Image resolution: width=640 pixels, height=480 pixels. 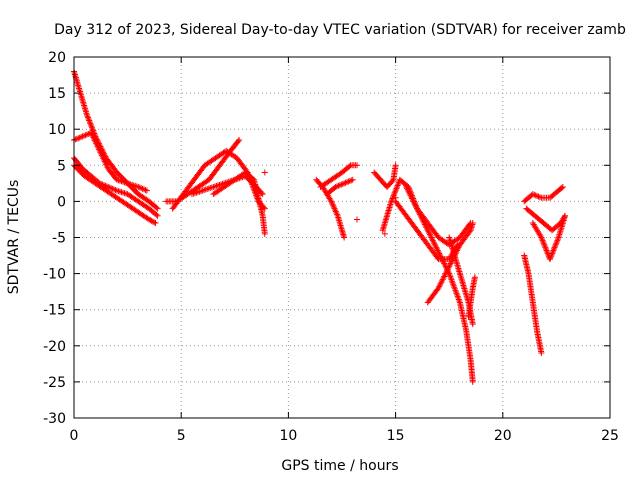 What do you see at coordinates (61, 166) in the screenshot?
I see `y-tick-label: 5` at bounding box center [61, 166].